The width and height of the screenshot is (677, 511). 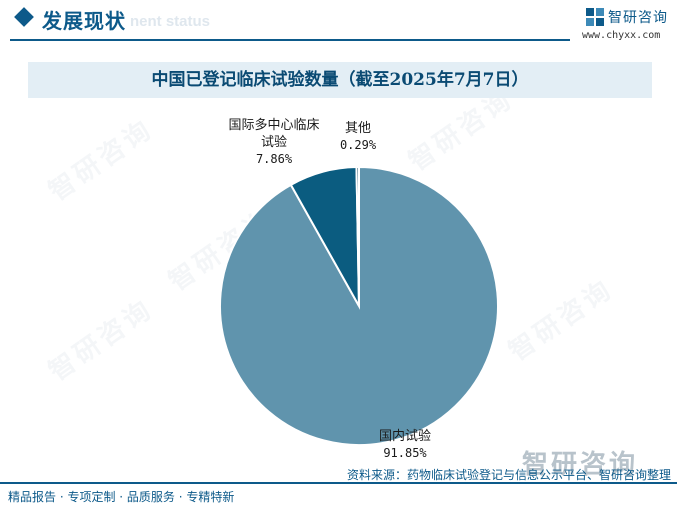 I want to click on slice-value: 7.86%, so click(x=274, y=159).